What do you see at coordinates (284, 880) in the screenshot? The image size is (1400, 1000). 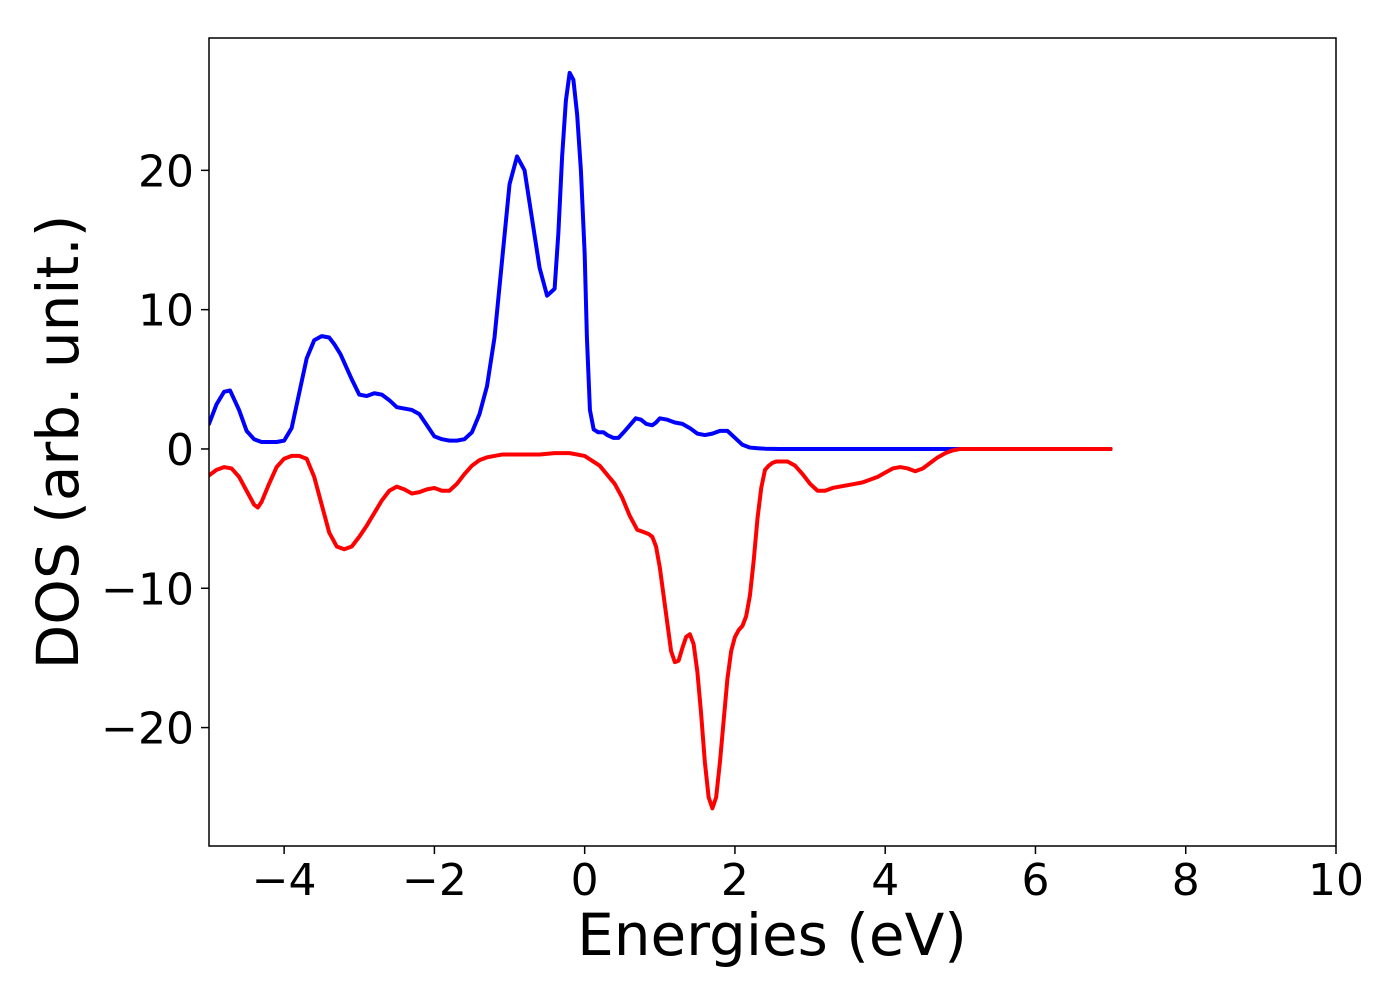 I see `x-tick-label: −4` at bounding box center [284, 880].